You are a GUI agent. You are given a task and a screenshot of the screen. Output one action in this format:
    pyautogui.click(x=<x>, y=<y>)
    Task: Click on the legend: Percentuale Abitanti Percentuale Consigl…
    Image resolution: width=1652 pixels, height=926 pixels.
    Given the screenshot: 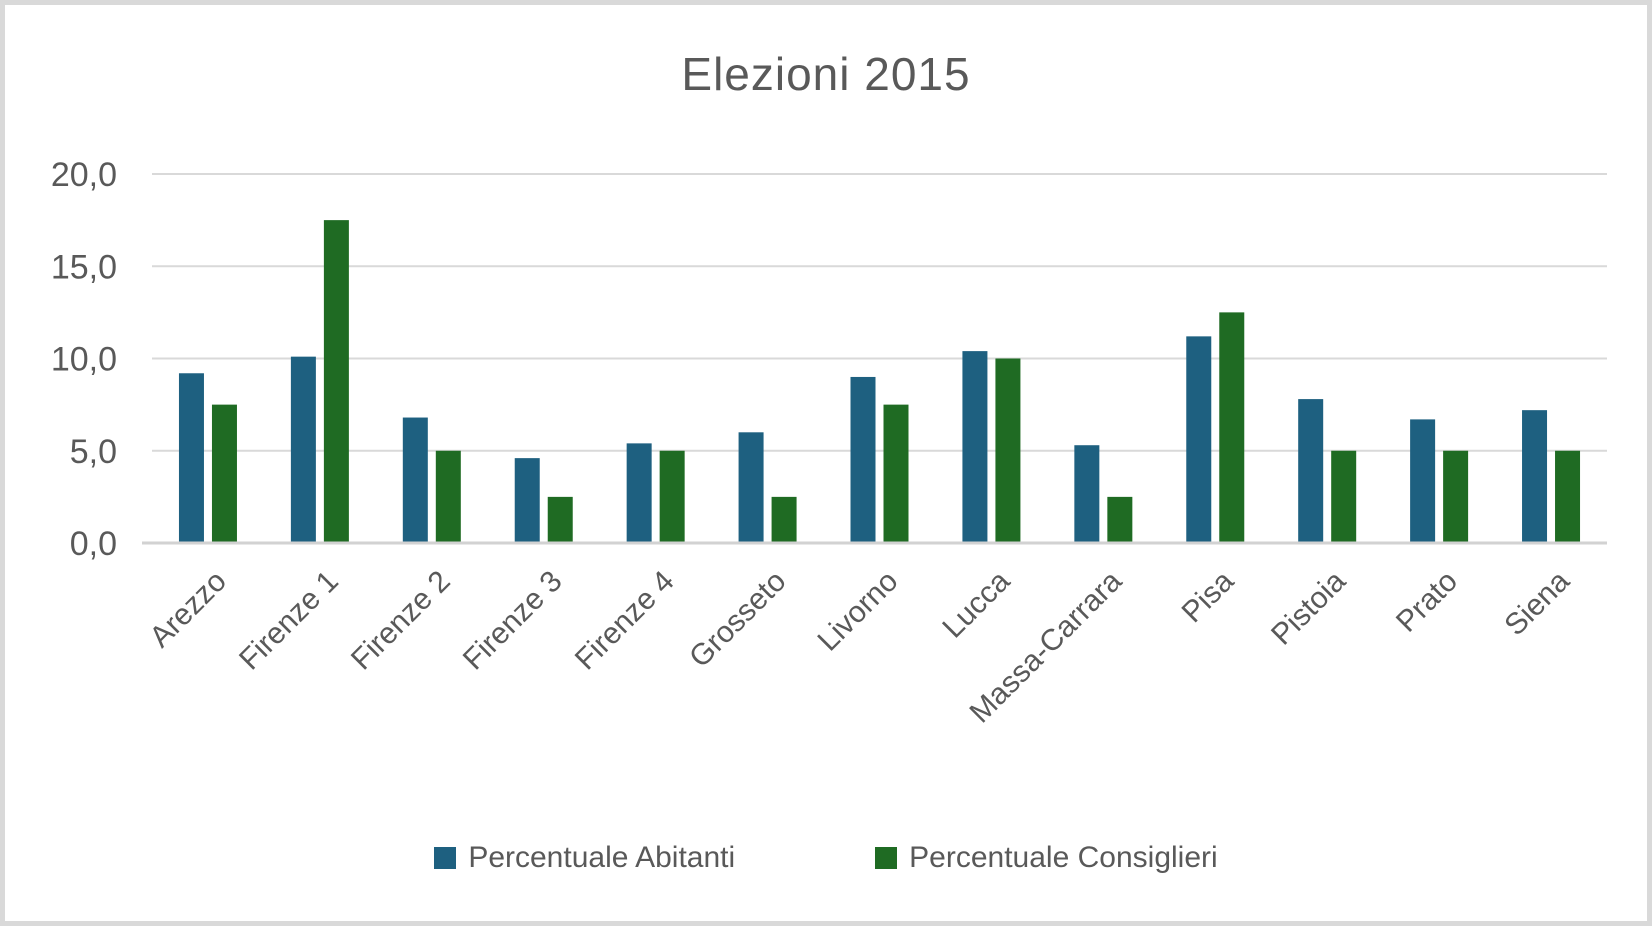 What is the action you would take?
    pyautogui.click(x=826, y=858)
    